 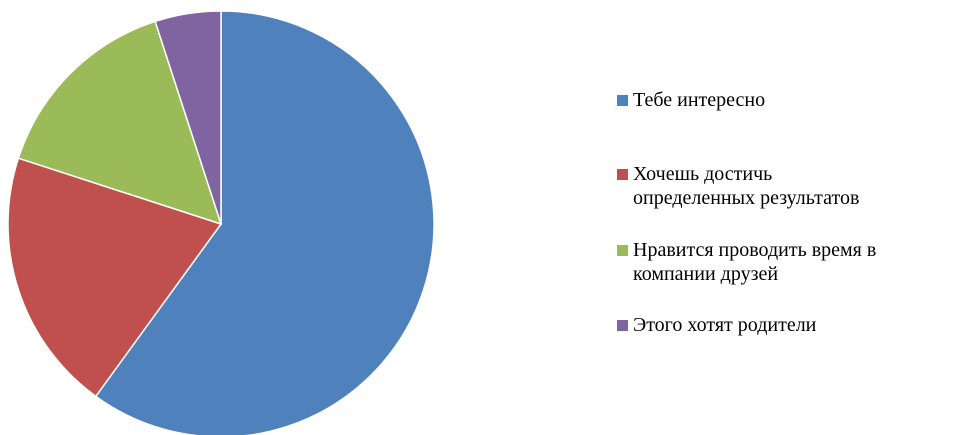 What do you see at coordinates (725, 325) in the screenshot?
I see `legend-label-parents: Этого хотят родители` at bounding box center [725, 325].